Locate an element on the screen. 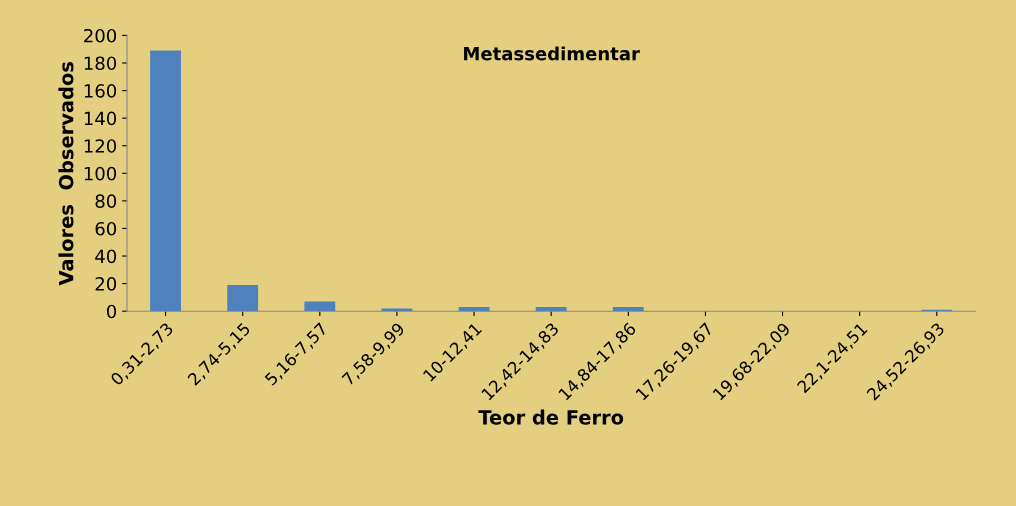 The height and width of the screenshot is (506, 1016). y-tick-label: 100 is located at coordinates (100, 173).